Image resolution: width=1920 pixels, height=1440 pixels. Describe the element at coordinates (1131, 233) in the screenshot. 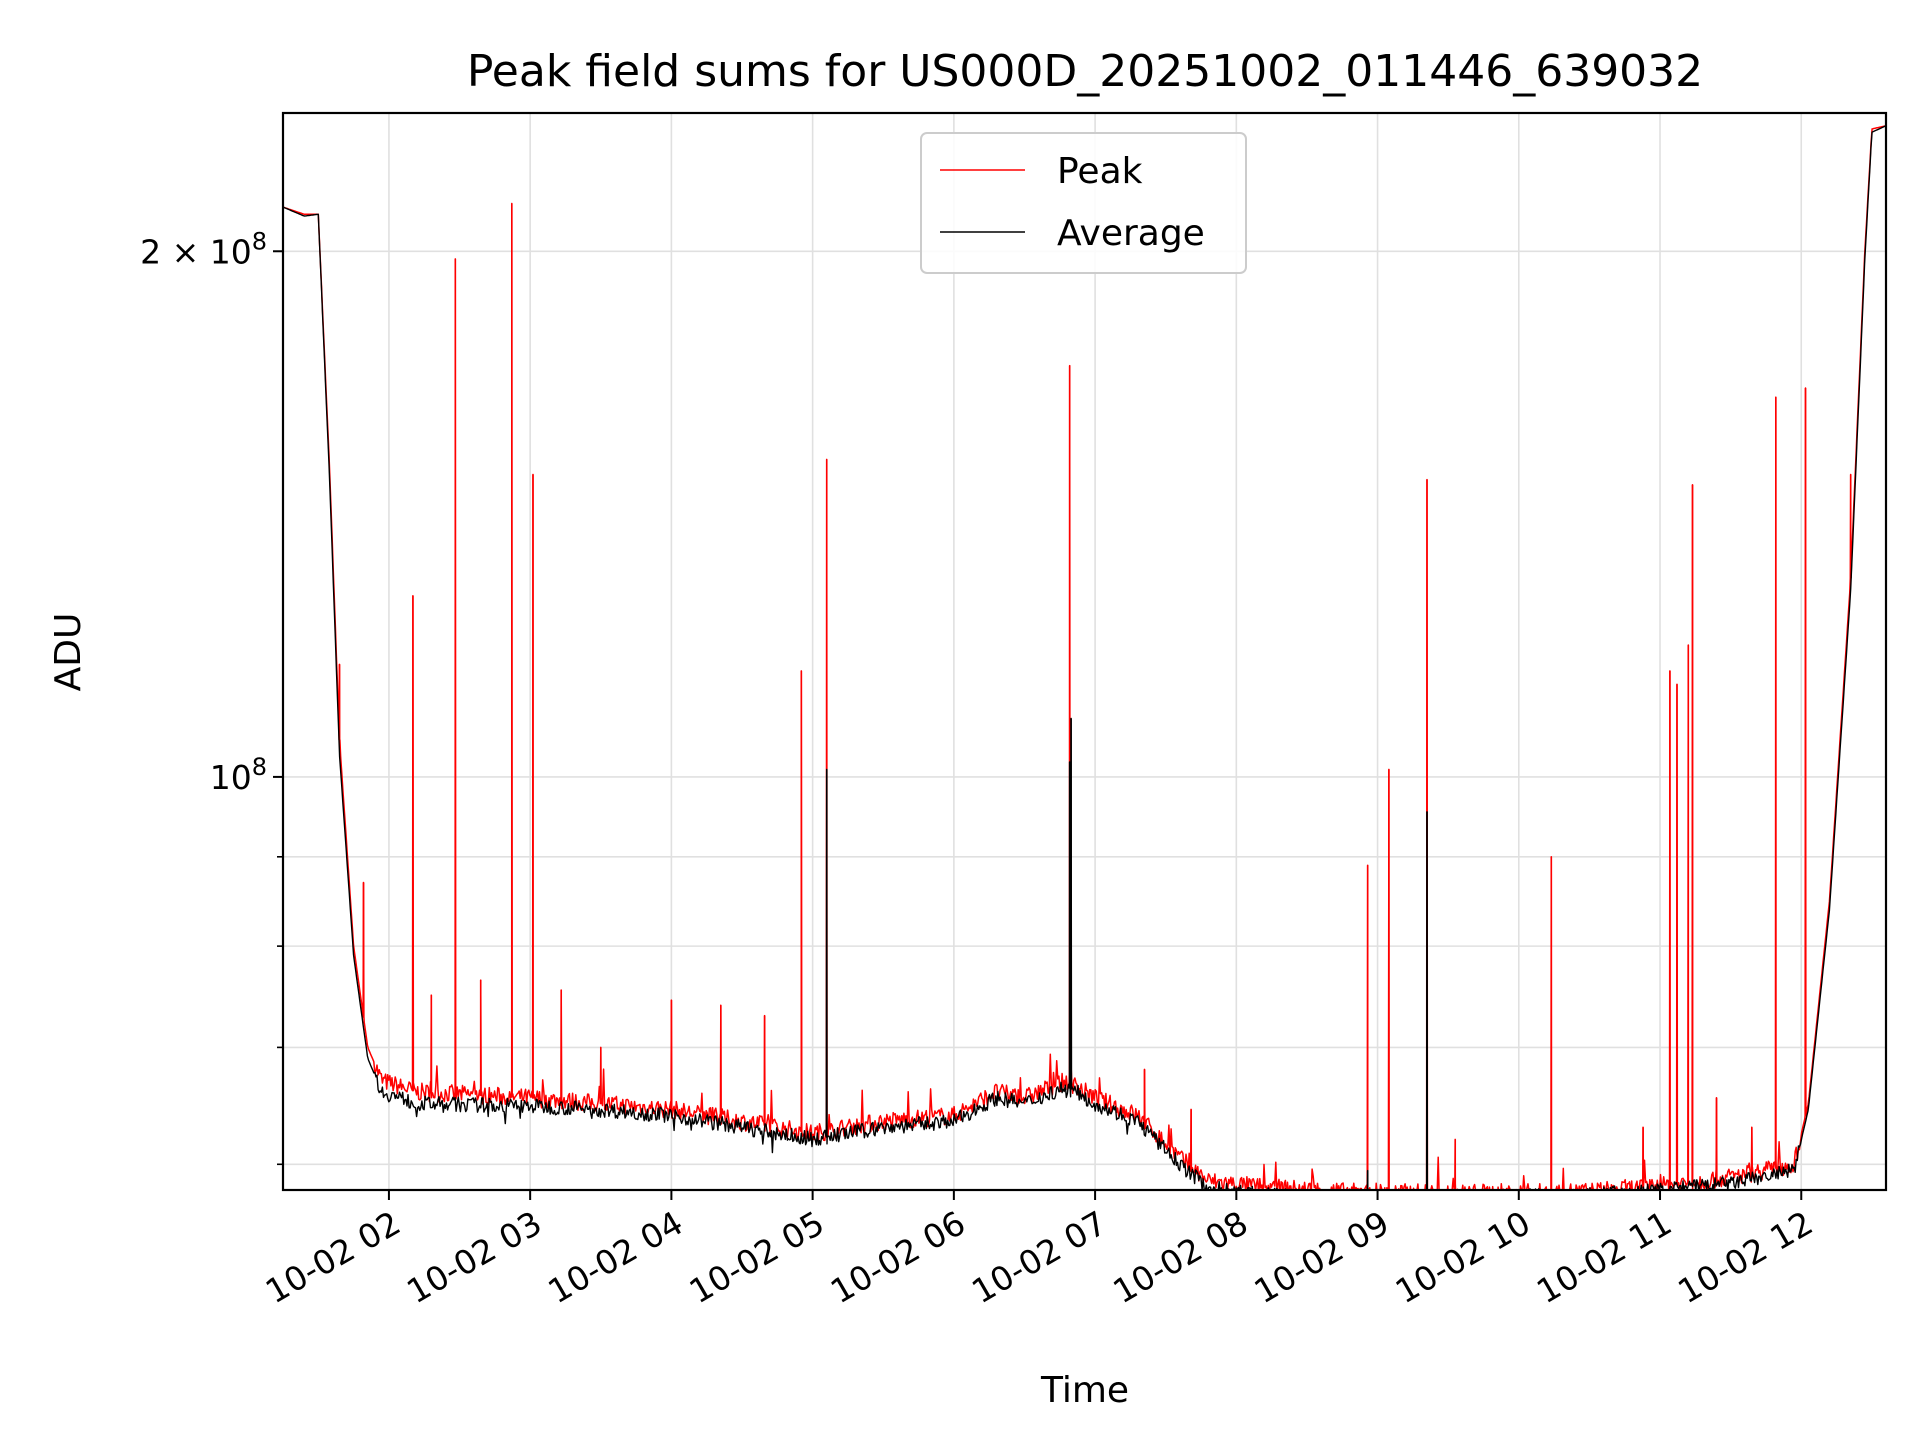

I see `legend-average-label: Average` at that location.